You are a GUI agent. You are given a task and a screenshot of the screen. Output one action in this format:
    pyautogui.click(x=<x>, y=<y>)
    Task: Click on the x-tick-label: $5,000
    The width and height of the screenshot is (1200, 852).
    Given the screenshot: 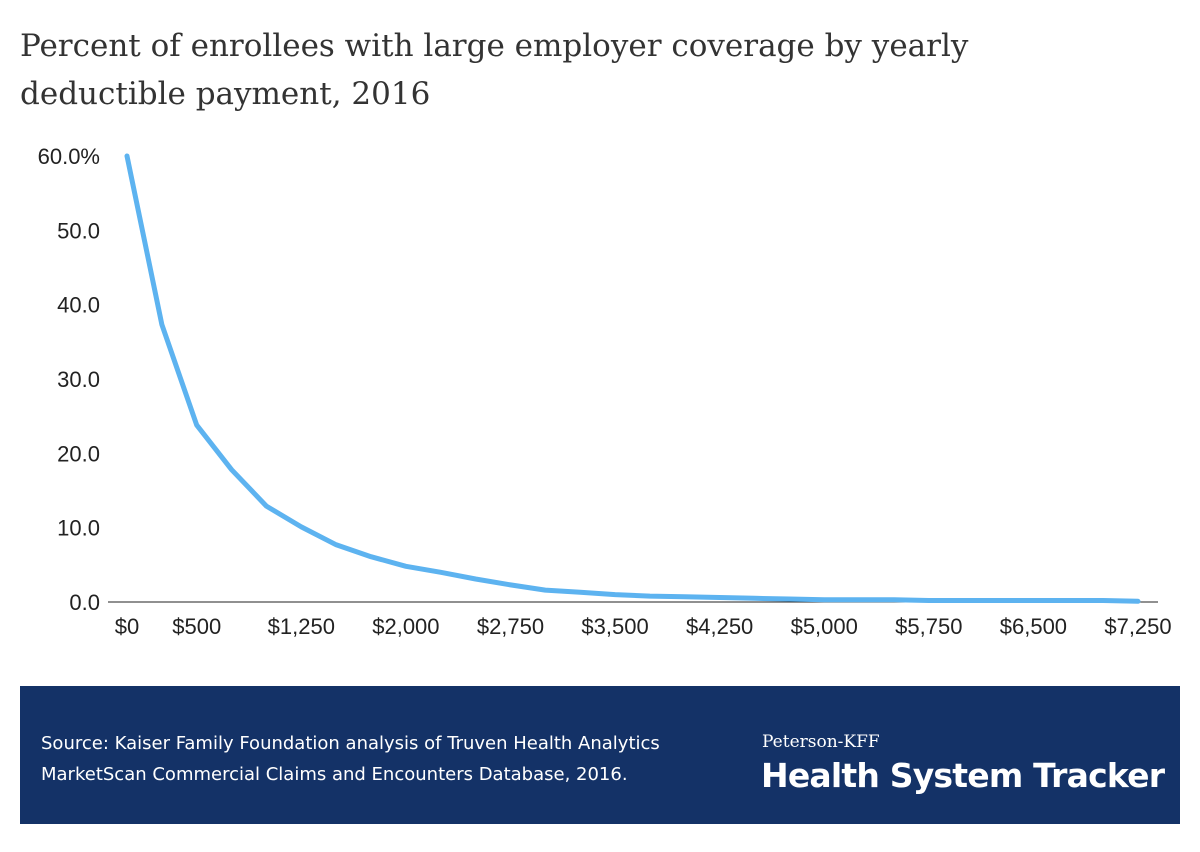 What is the action you would take?
    pyautogui.click(x=824, y=626)
    